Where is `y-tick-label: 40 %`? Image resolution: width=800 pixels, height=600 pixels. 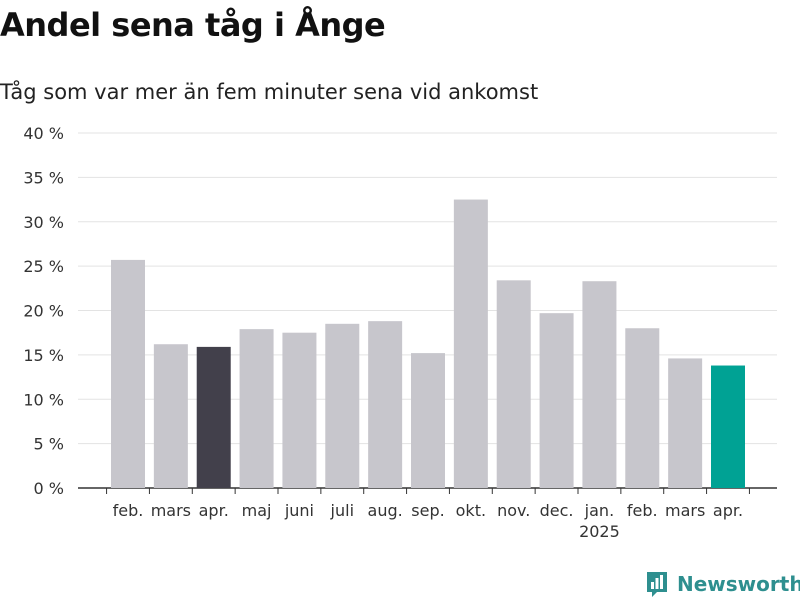 y-tick-label: 40 % is located at coordinates (43, 133).